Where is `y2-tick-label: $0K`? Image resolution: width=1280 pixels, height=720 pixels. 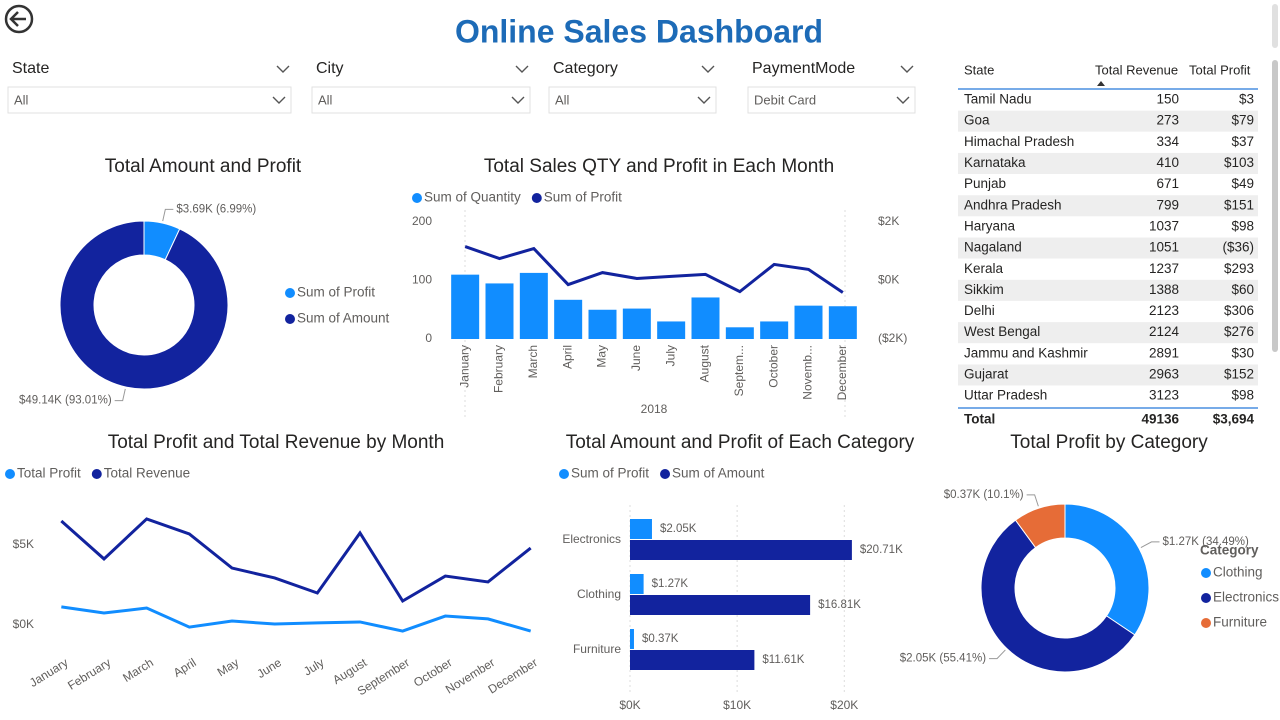
y2-tick-label: $0K is located at coordinates (888, 280).